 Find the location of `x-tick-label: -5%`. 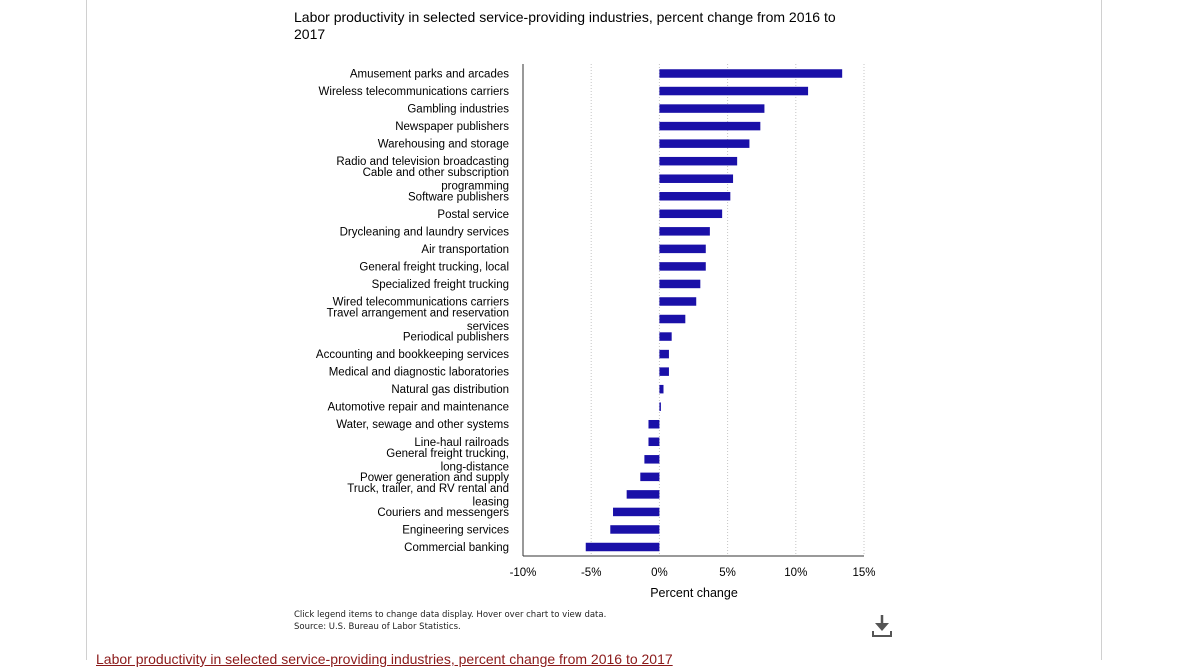

x-tick-label: -5% is located at coordinates (591, 573).